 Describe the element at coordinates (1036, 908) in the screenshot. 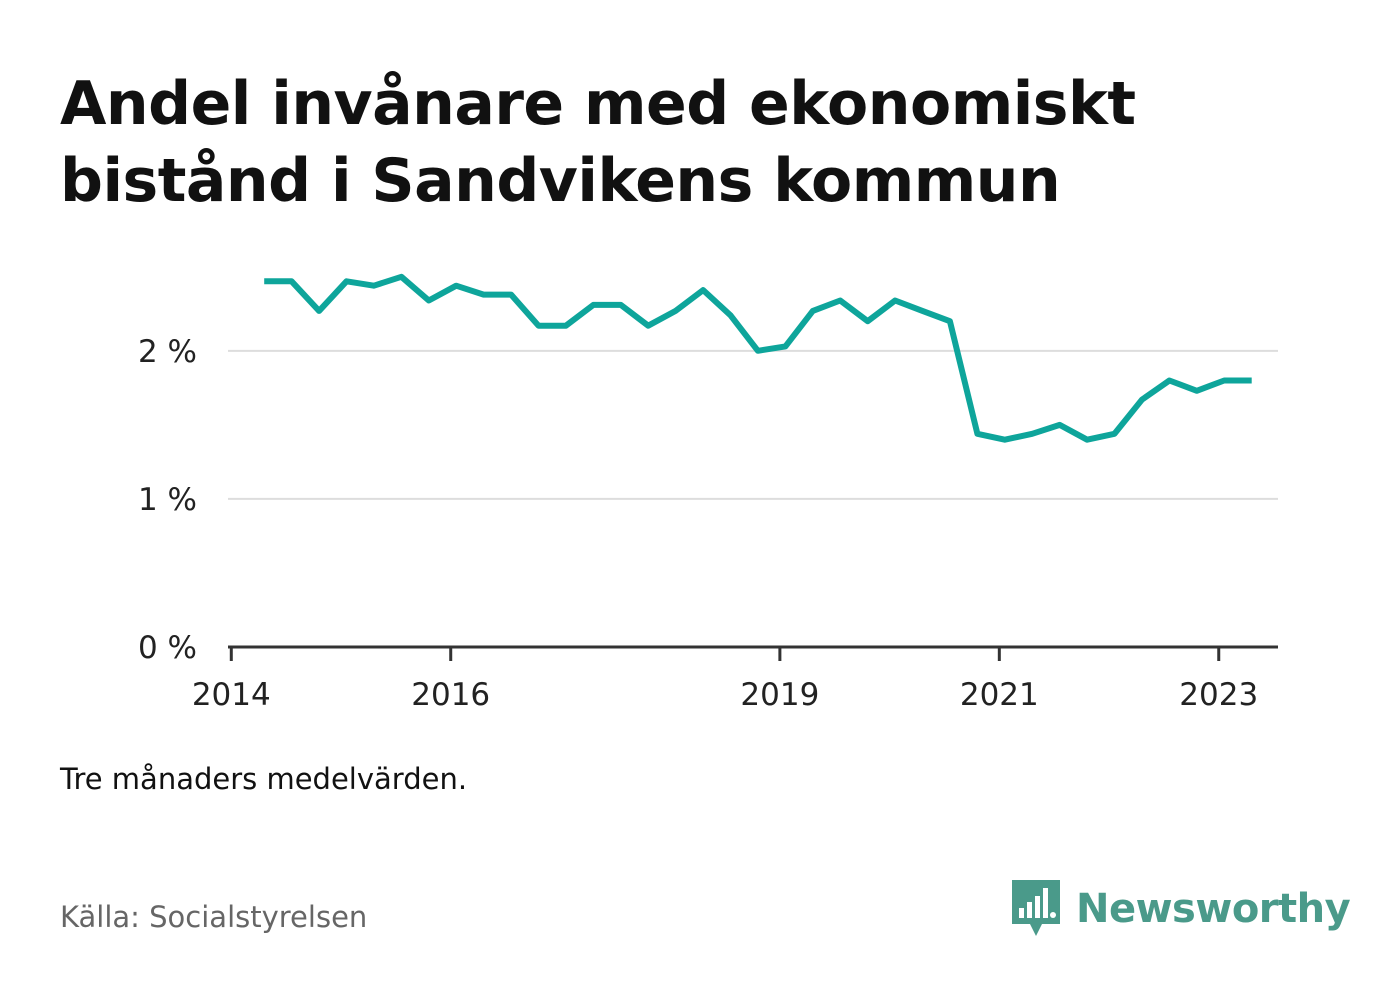

I see `bar-chart-speech-bubble-icon` at that location.